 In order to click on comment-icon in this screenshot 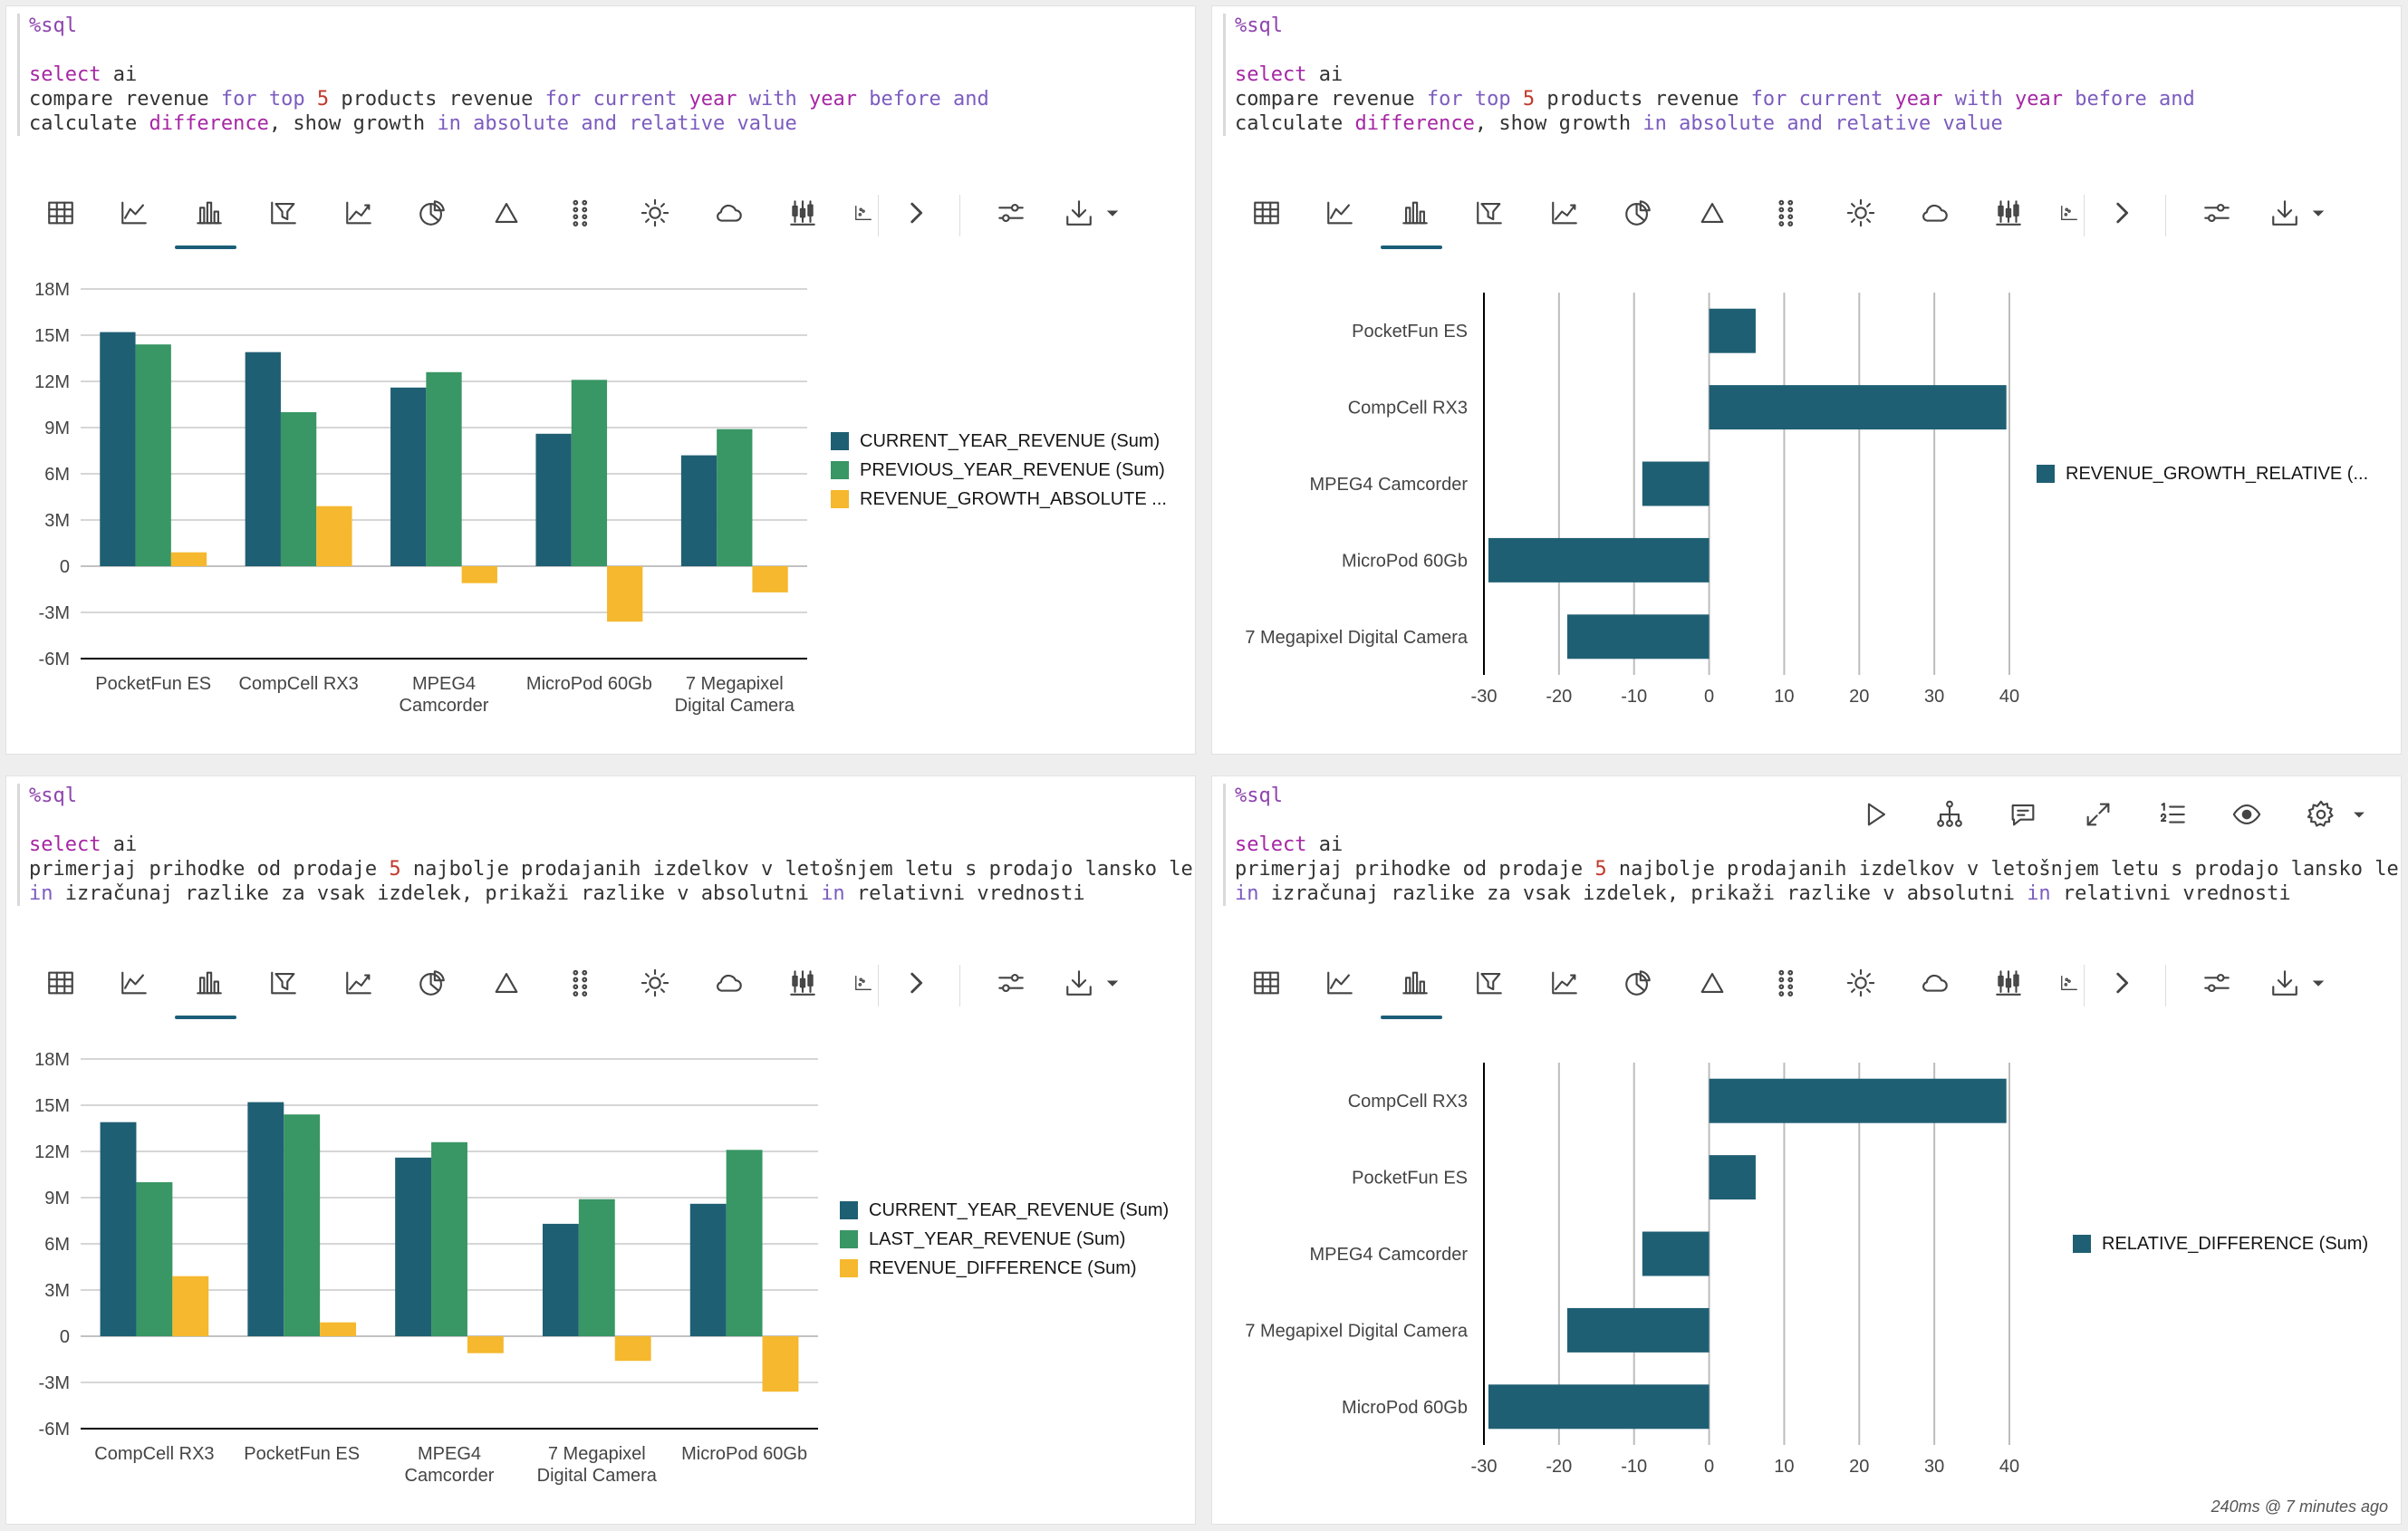, I will do `click(2023, 815)`.